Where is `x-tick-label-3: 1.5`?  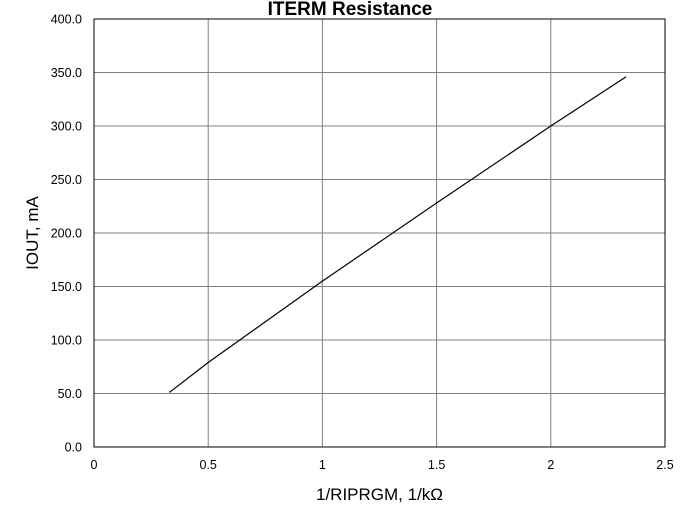
x-tick-label-3: 1.5 is located at coordinates (436, 465).